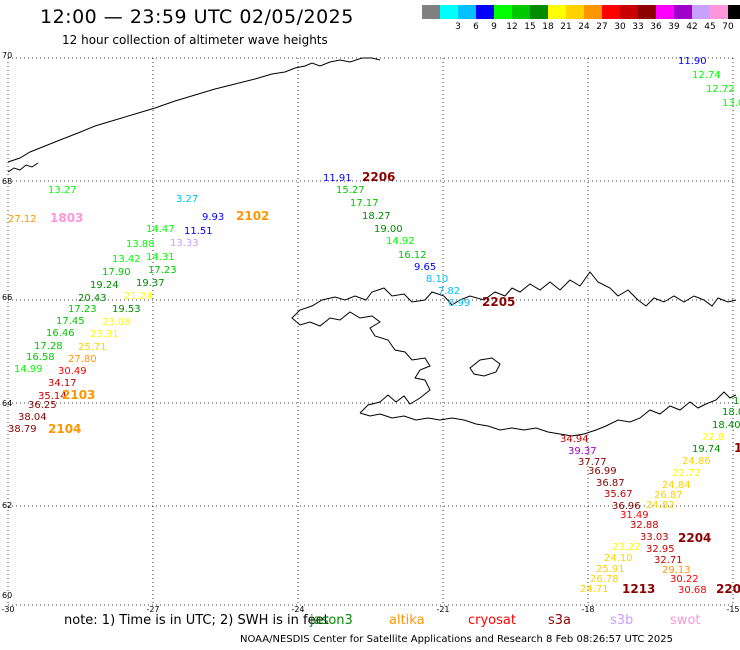 The height and width of the screenshot is (650, 740). I want to click on wave-height-reading: 14.99, so click(28, 369).